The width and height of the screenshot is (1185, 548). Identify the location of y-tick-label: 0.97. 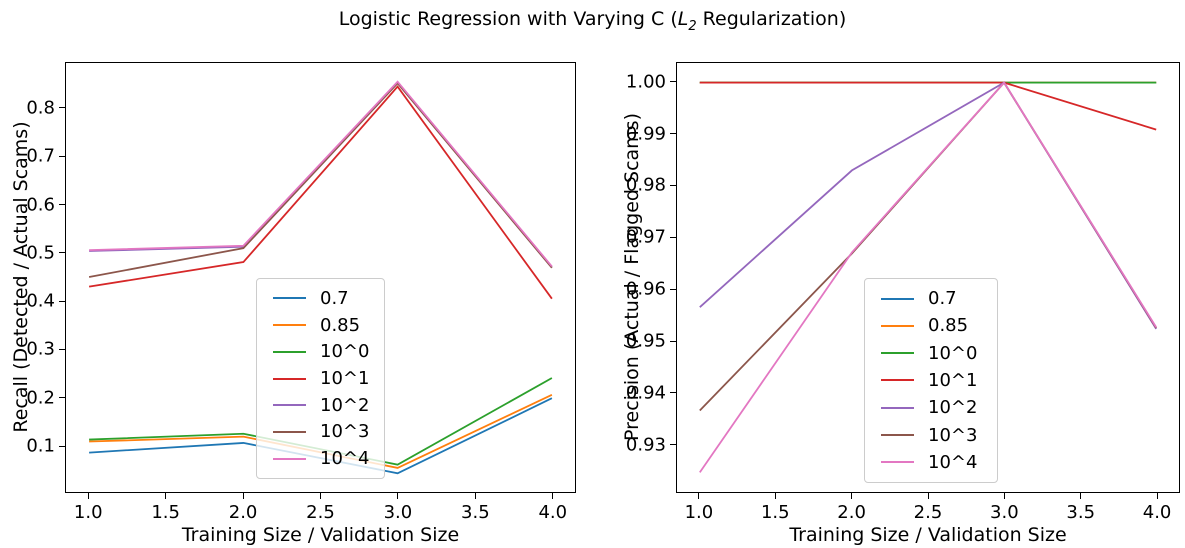
(645, 237).